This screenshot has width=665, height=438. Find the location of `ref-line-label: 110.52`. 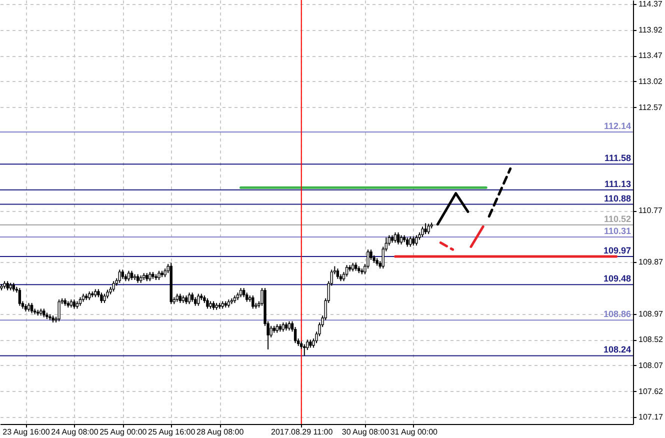

ref-line-label: 110.52 is located at coordinates (617, 219).